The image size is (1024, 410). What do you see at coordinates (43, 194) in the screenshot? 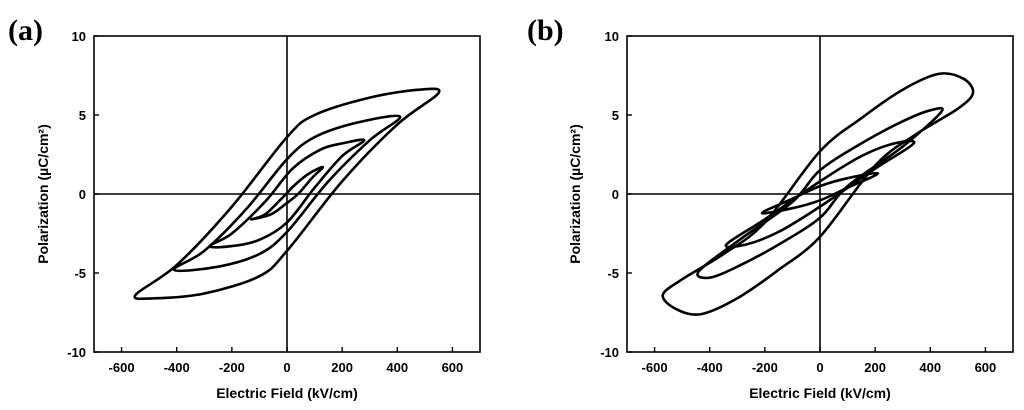
I see `panel-a-y-axis-title: Polarization (µC/cm²)` at bounding box center [43, 194].